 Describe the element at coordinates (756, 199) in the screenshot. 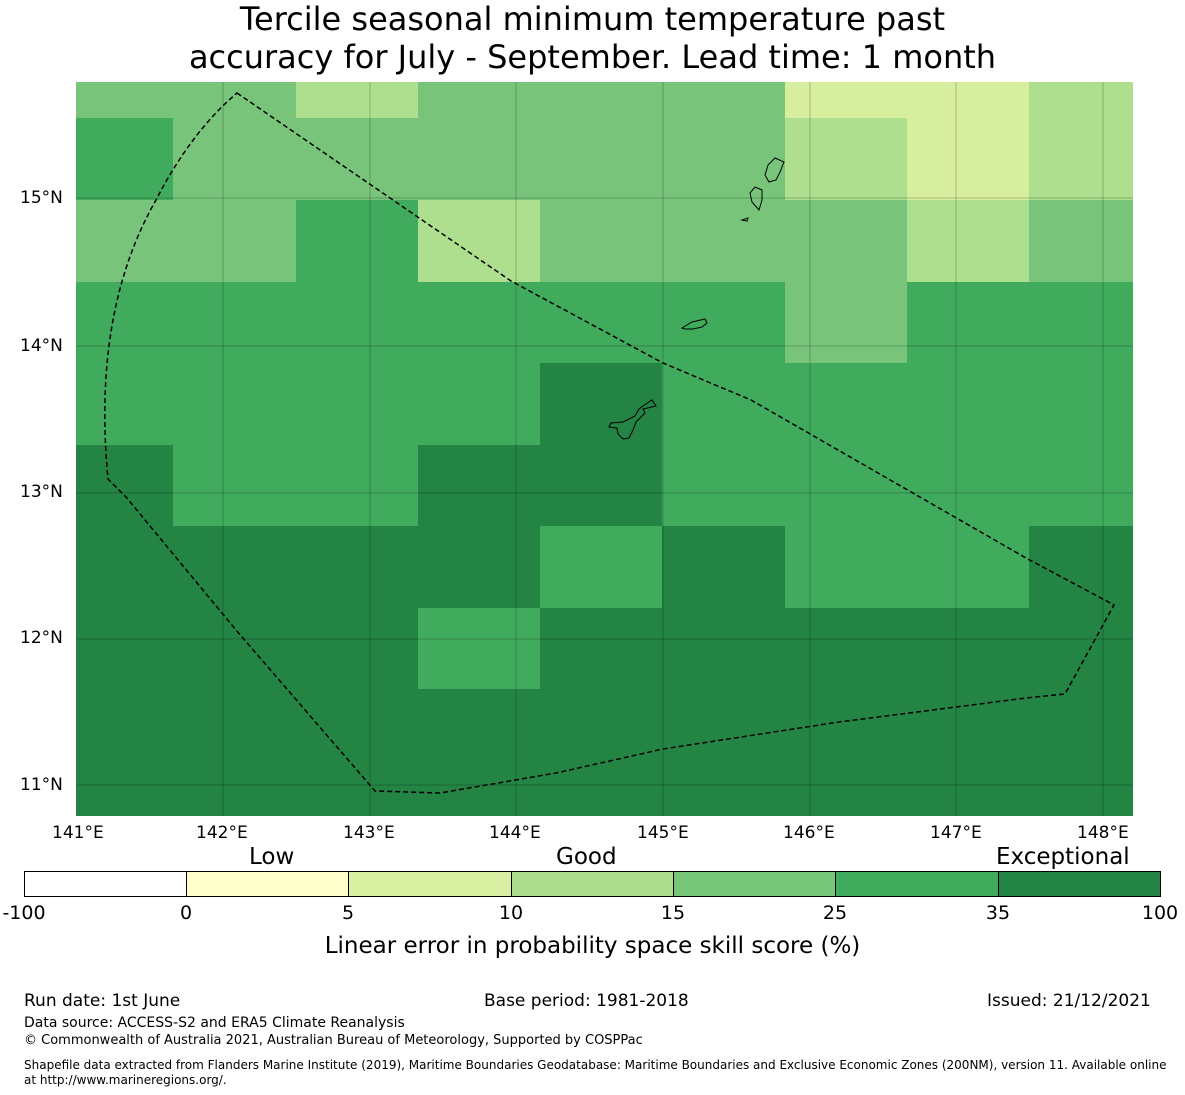

I see `island-tinian` at that location.